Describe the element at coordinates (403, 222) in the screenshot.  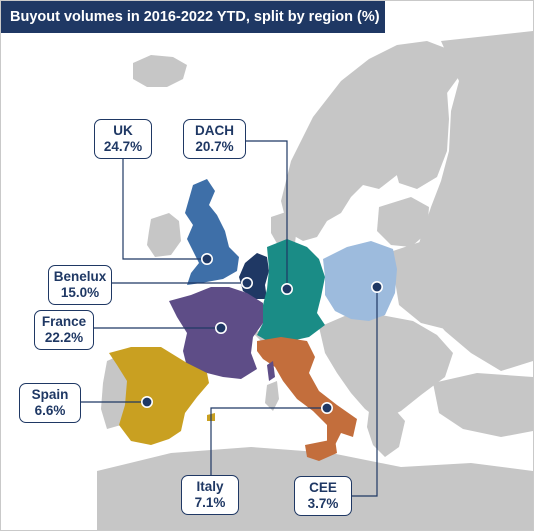
I see `baltics-shape` at that location.